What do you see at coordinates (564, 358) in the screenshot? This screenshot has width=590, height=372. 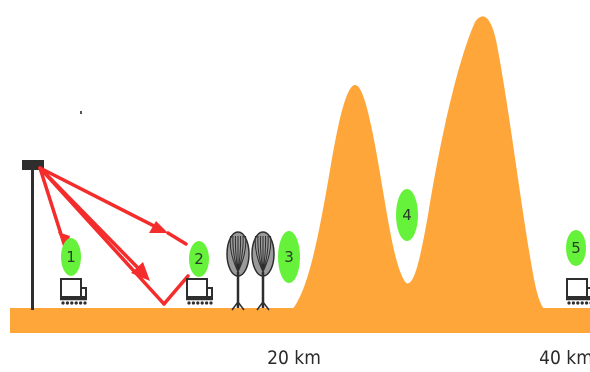 I see `distance-label-40km: 40 km` at bounding box center [564, 358].